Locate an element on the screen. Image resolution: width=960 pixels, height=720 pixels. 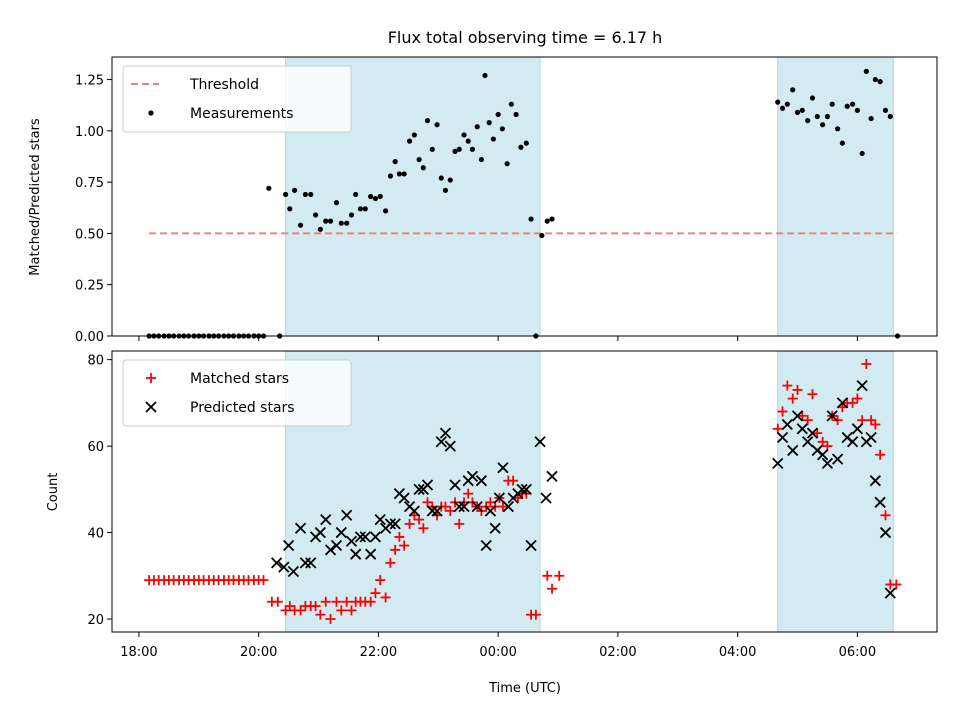
top-y-axis-label: Matched/Predicted stars is located at coordinates (35, 197).